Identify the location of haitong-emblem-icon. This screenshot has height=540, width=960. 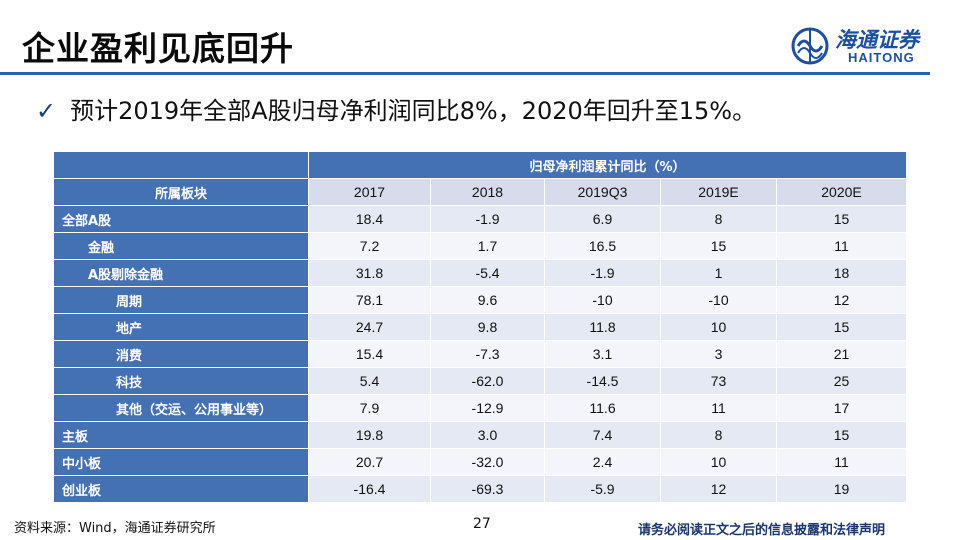
(810, 46).